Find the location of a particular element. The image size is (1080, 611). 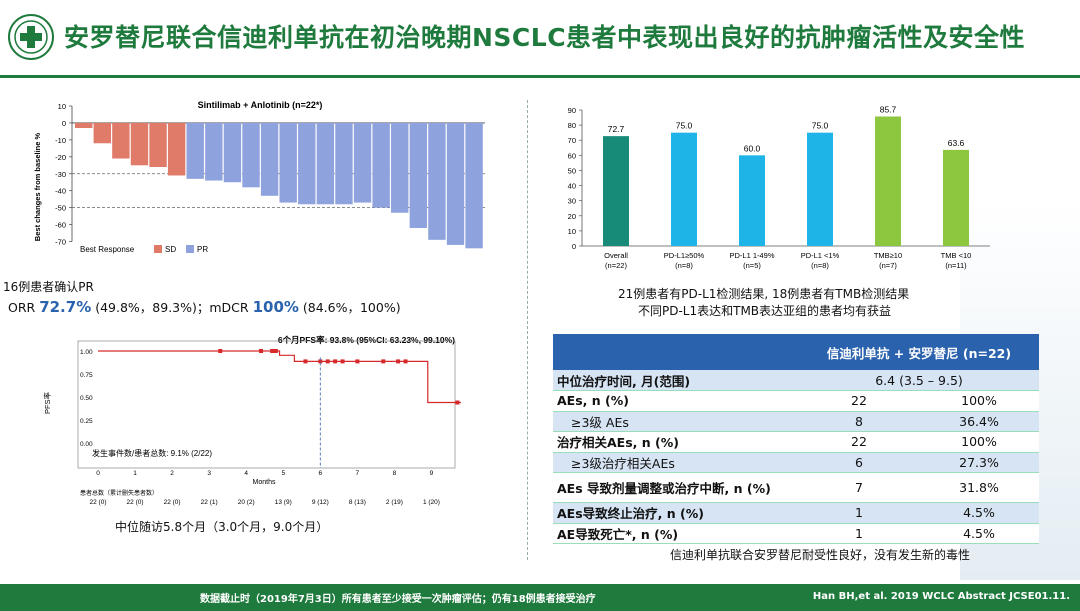

waterfall-ytick: -60 is located at coordinates (60, 225).